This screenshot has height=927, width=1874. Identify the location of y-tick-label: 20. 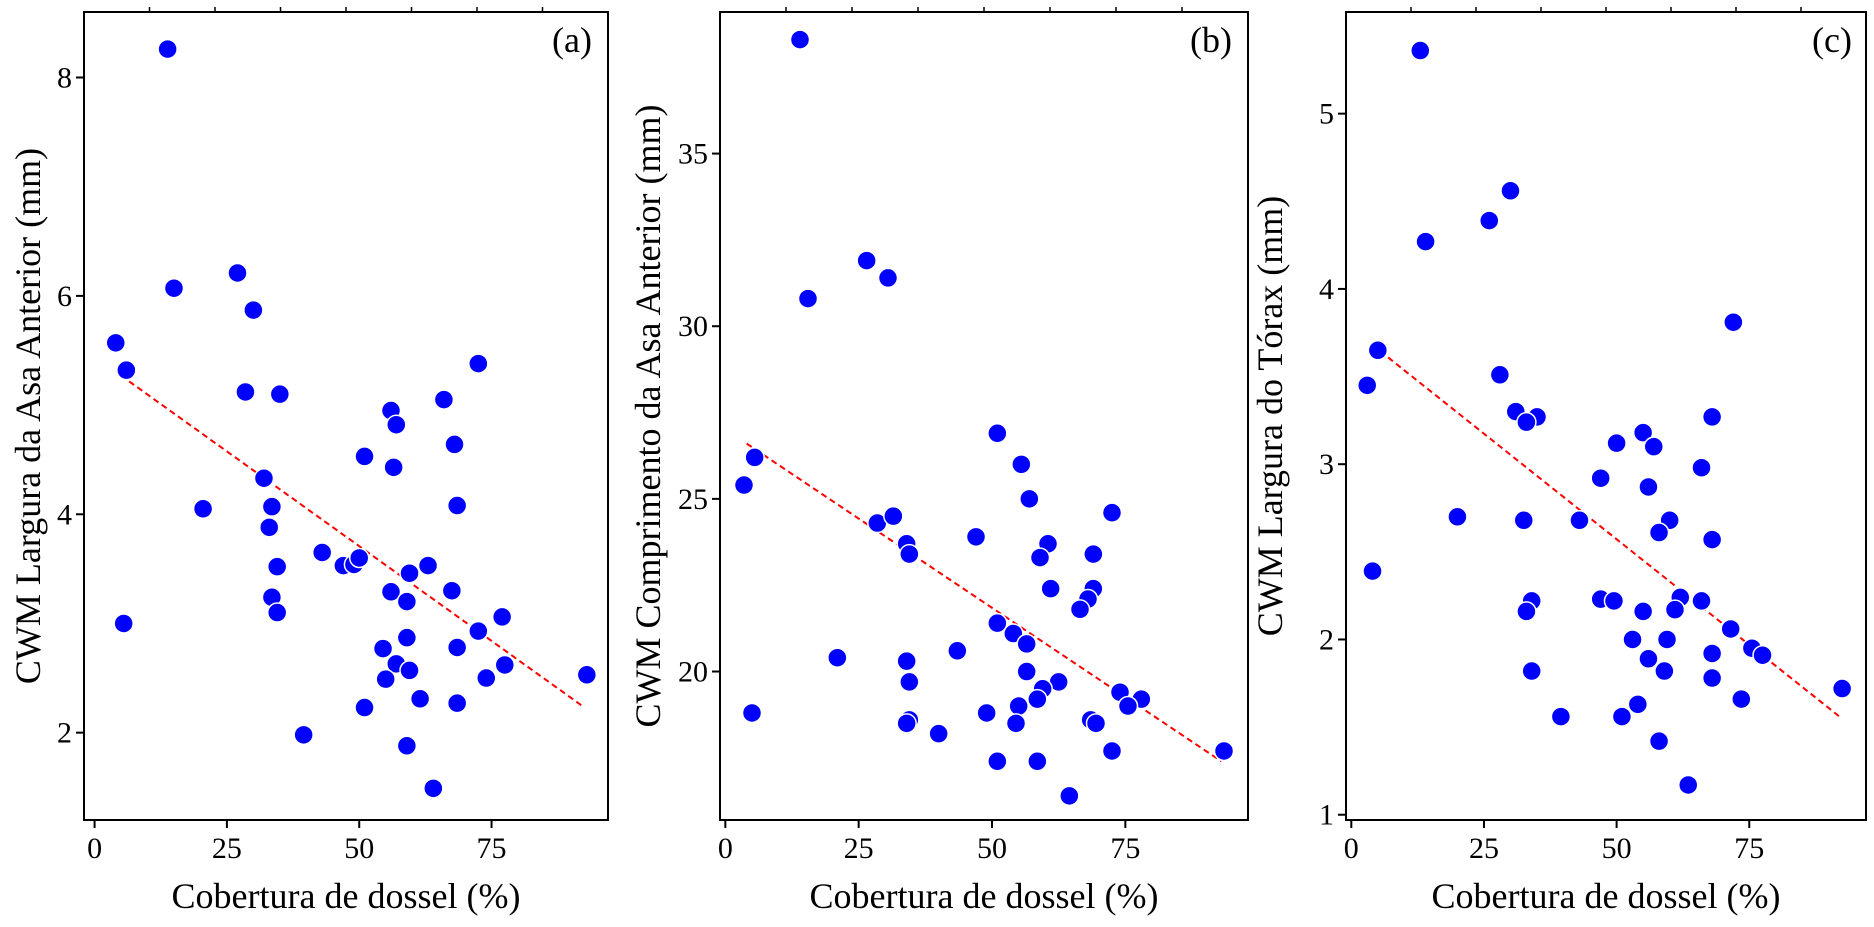
(693, 672).